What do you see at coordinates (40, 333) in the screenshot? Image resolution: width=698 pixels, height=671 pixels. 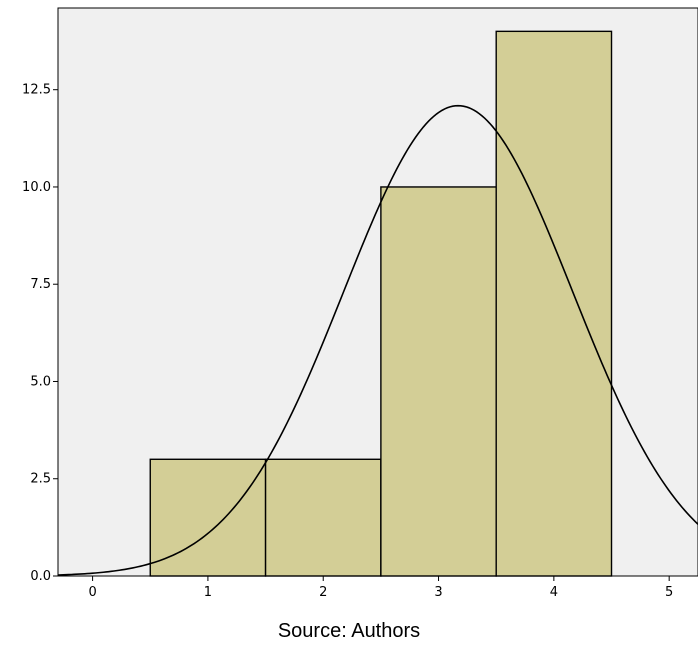 I see `y-axis: 0.0 2.5 5.0 7.5 10.0 12.5` at bounding box center [40, 333].